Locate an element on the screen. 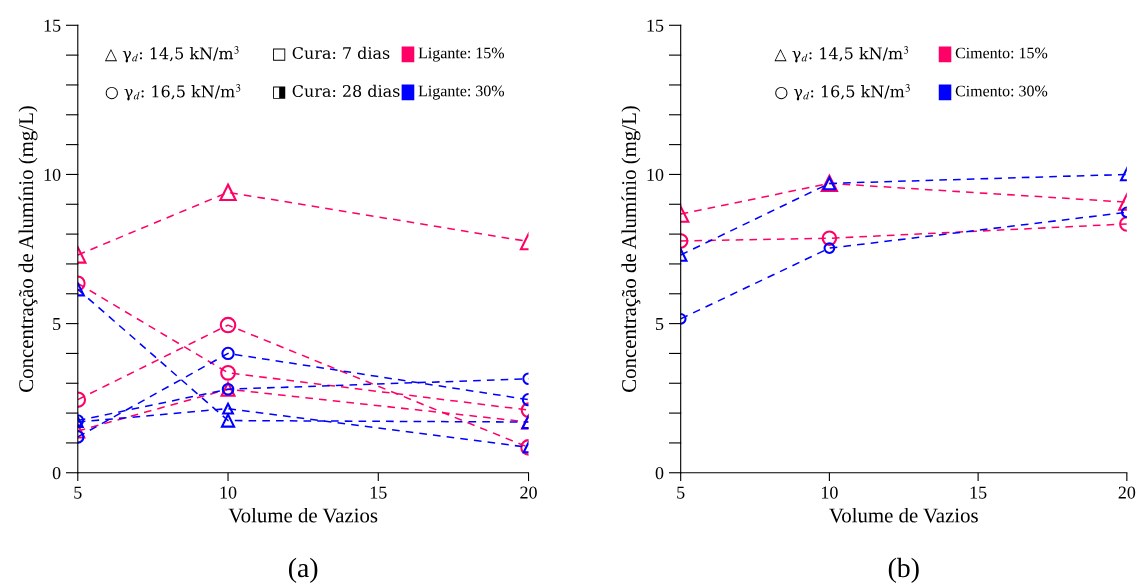 The width and height of the screenshot is (1144, 588). text: (b) is located at coordinates (903, 570).